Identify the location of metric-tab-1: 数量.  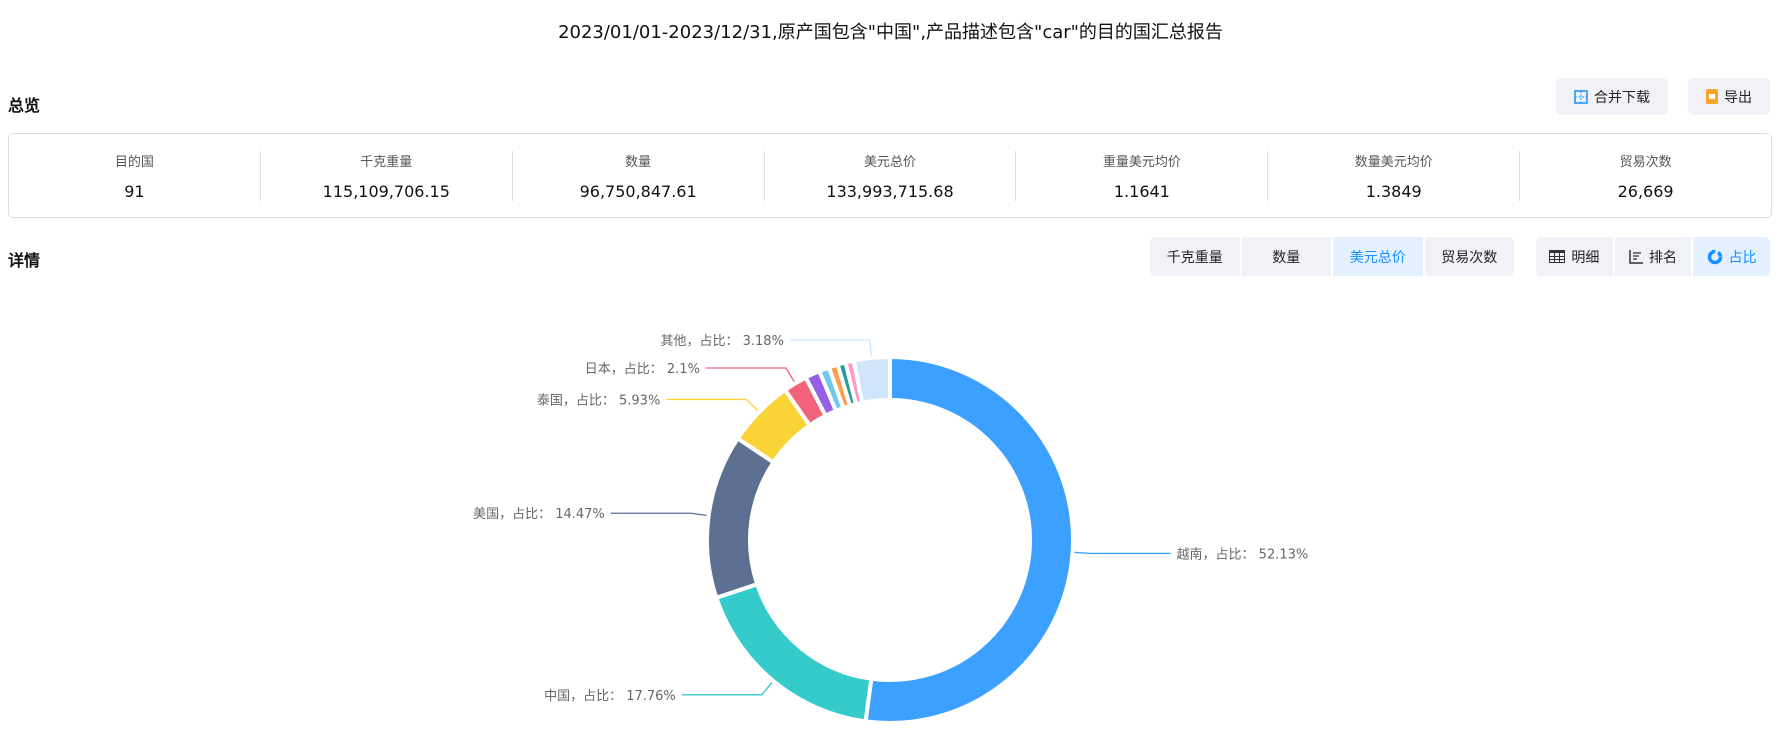
(1286, 256).